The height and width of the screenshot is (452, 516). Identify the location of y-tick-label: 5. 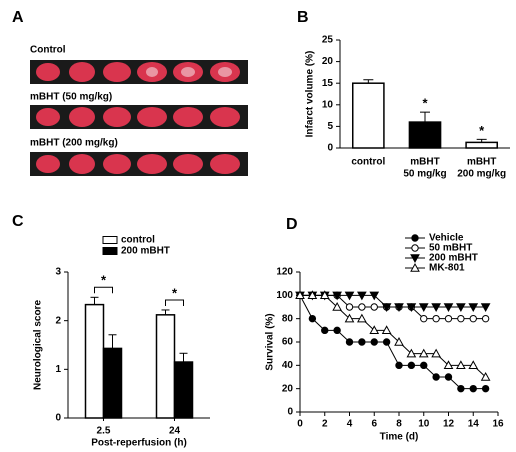
(330, 126).